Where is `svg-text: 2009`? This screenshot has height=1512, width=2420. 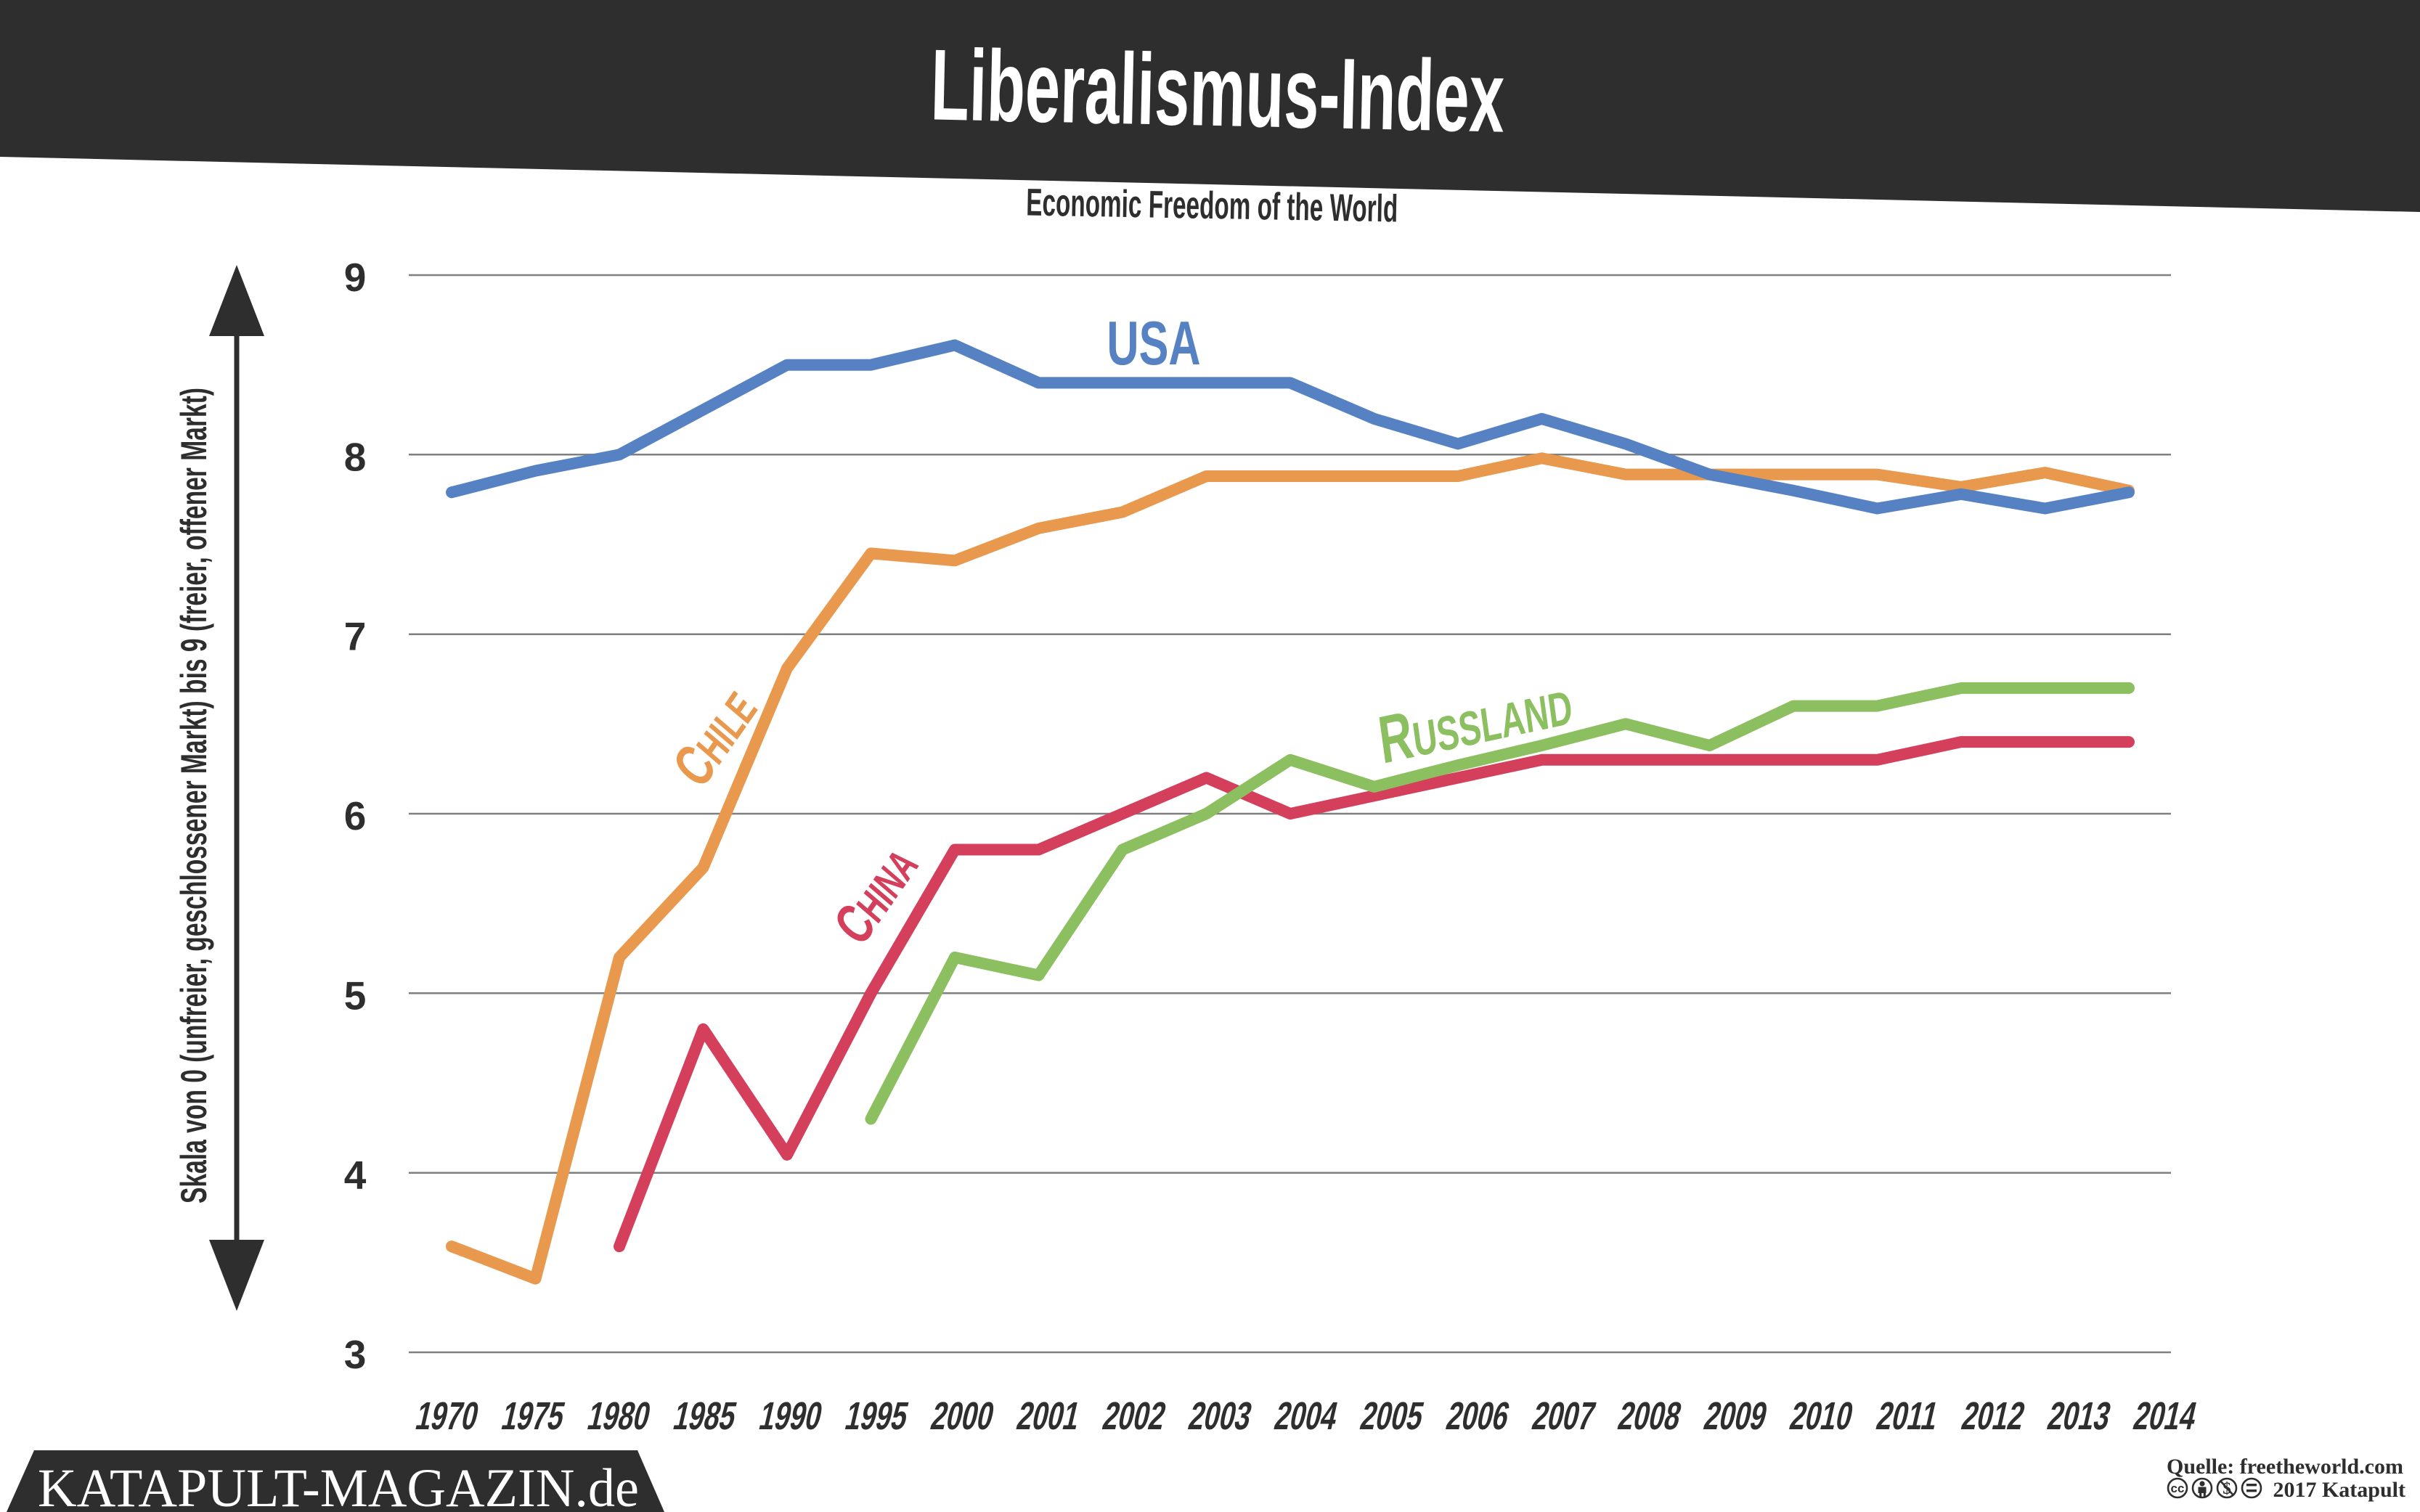
svg-text: 2009 is located at coordinates (1736, 1416).